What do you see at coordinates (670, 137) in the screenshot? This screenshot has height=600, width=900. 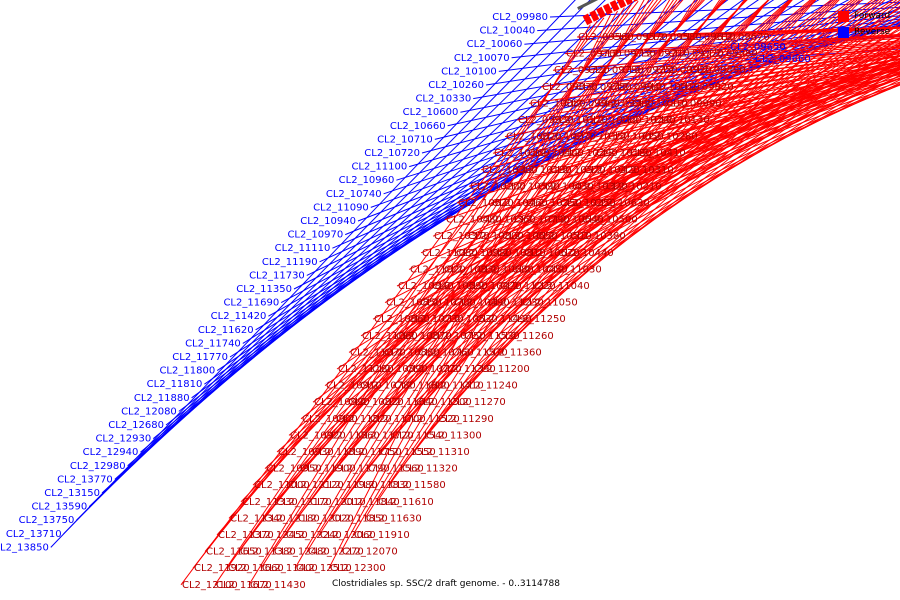 I see `forward-gene-label: CL2_10280` at bounding box center [670, 137].